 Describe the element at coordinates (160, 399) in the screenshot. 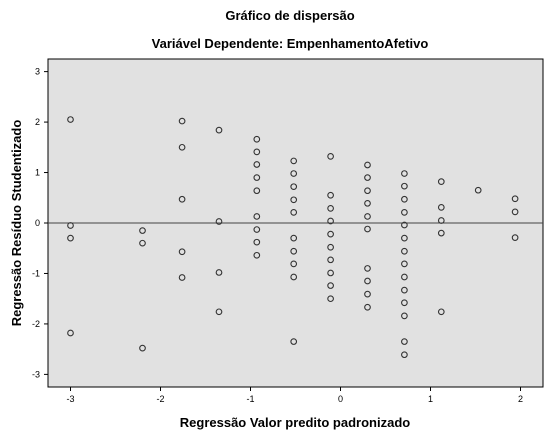

I see `x-tick-label: -2` at that location.